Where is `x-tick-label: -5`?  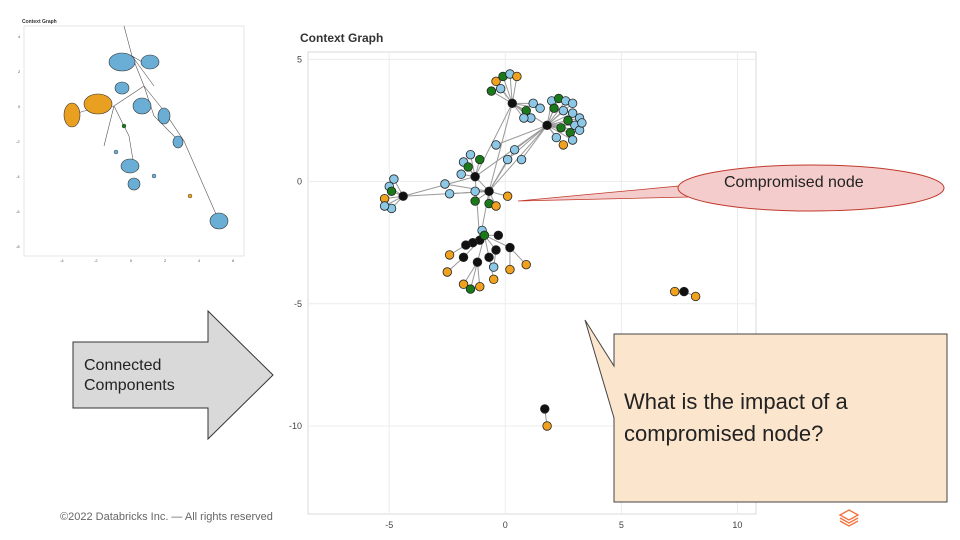 x-tick-label: -5 is located at coordinates (389, 525).